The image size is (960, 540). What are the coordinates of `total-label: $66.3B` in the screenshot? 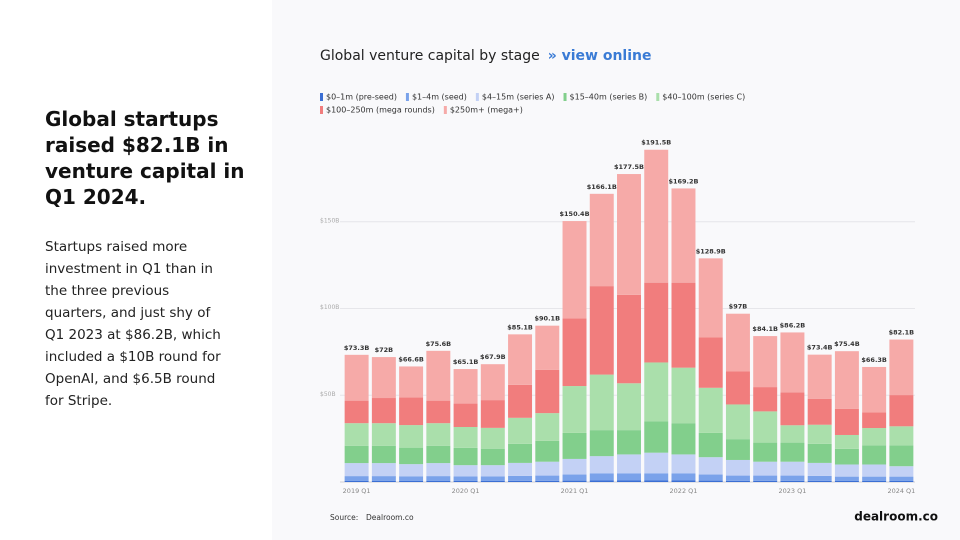 It's located at (874, 360).